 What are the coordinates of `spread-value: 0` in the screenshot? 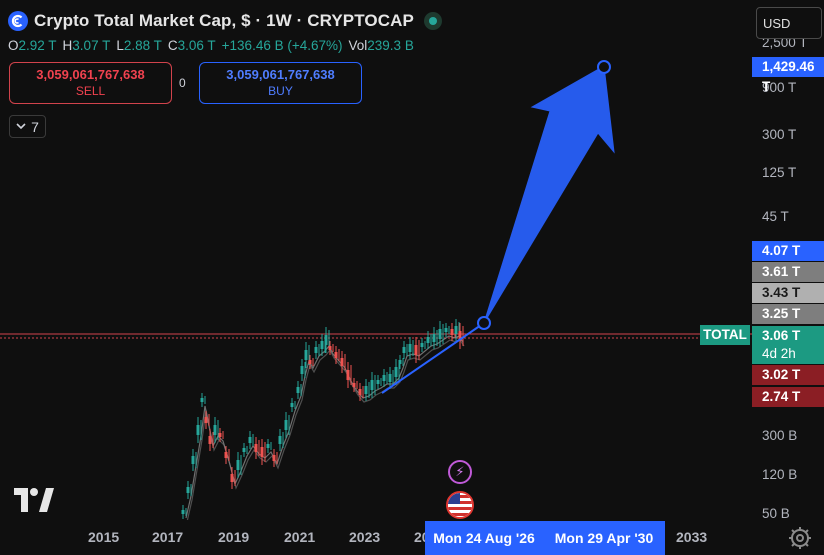 It's located at (182, 83).